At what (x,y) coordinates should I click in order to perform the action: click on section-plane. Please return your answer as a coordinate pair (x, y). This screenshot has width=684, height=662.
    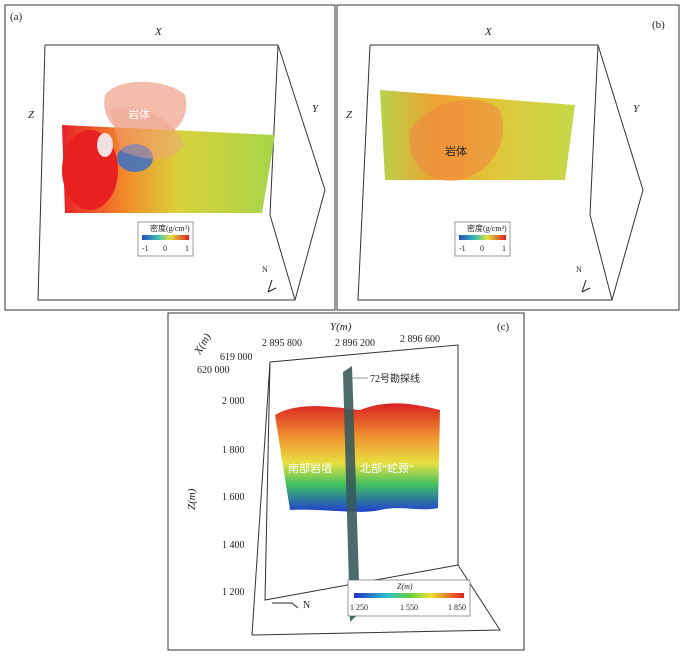
    Looking at the image, I should click on (351, 494).